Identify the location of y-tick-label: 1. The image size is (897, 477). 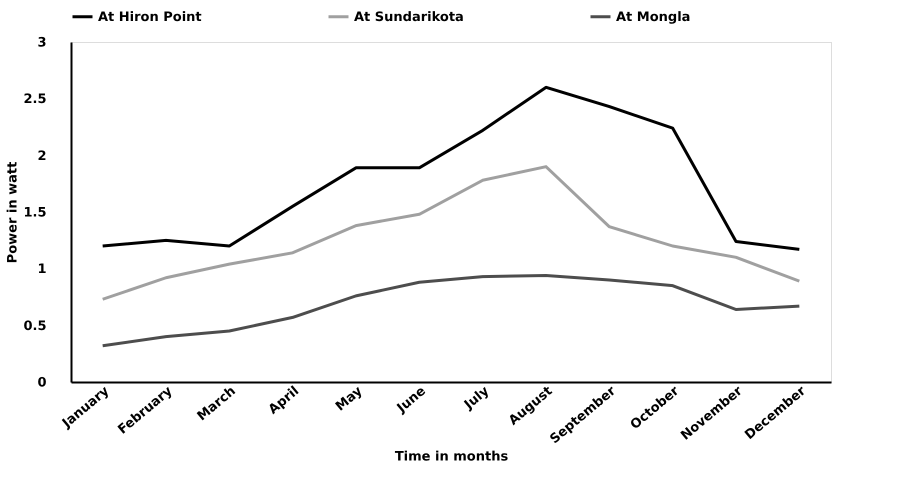
(41, 270).